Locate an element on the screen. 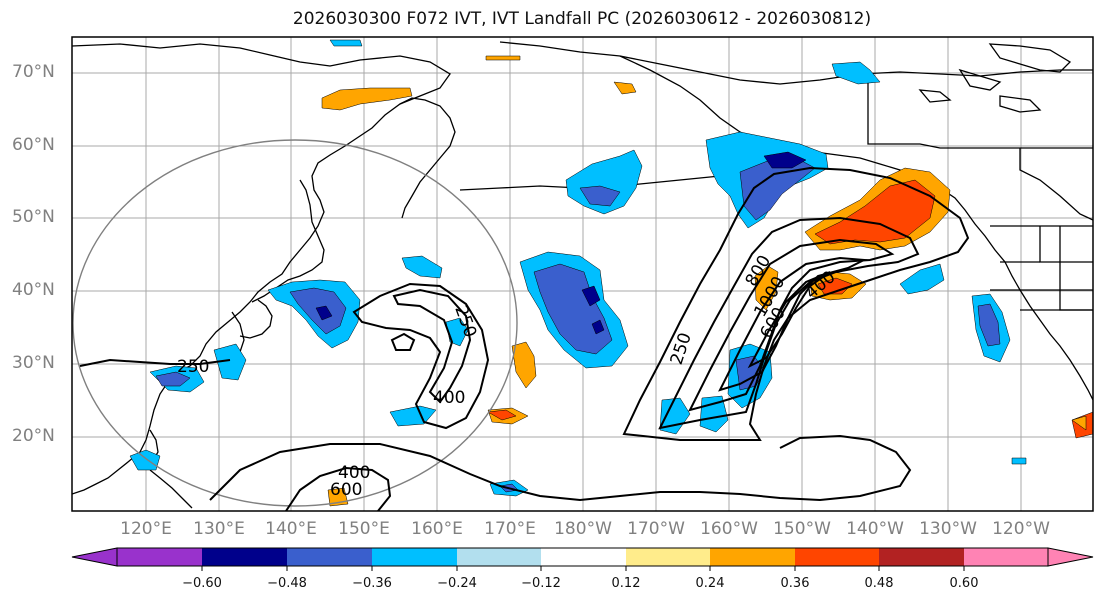 The width and height of the screenshot is (1105, 604). colorbar is located at coordinates (582, 559).